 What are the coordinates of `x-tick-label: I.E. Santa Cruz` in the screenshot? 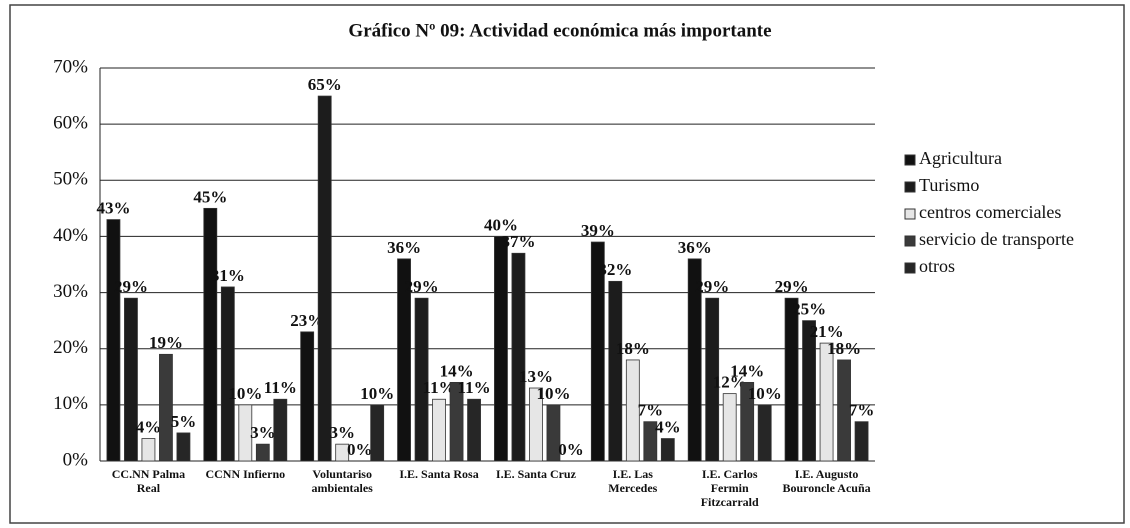 It's located at (535, 474).